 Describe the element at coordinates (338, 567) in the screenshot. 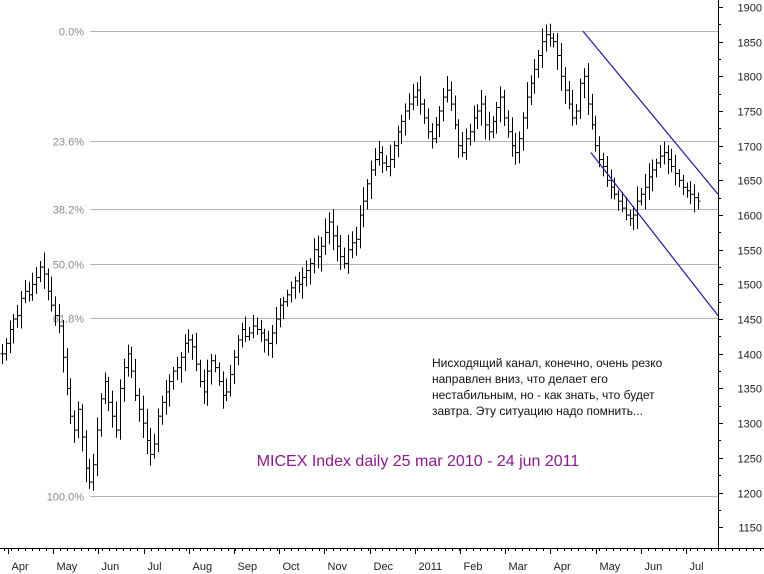

I see `x-month-label: Nov` at that location.